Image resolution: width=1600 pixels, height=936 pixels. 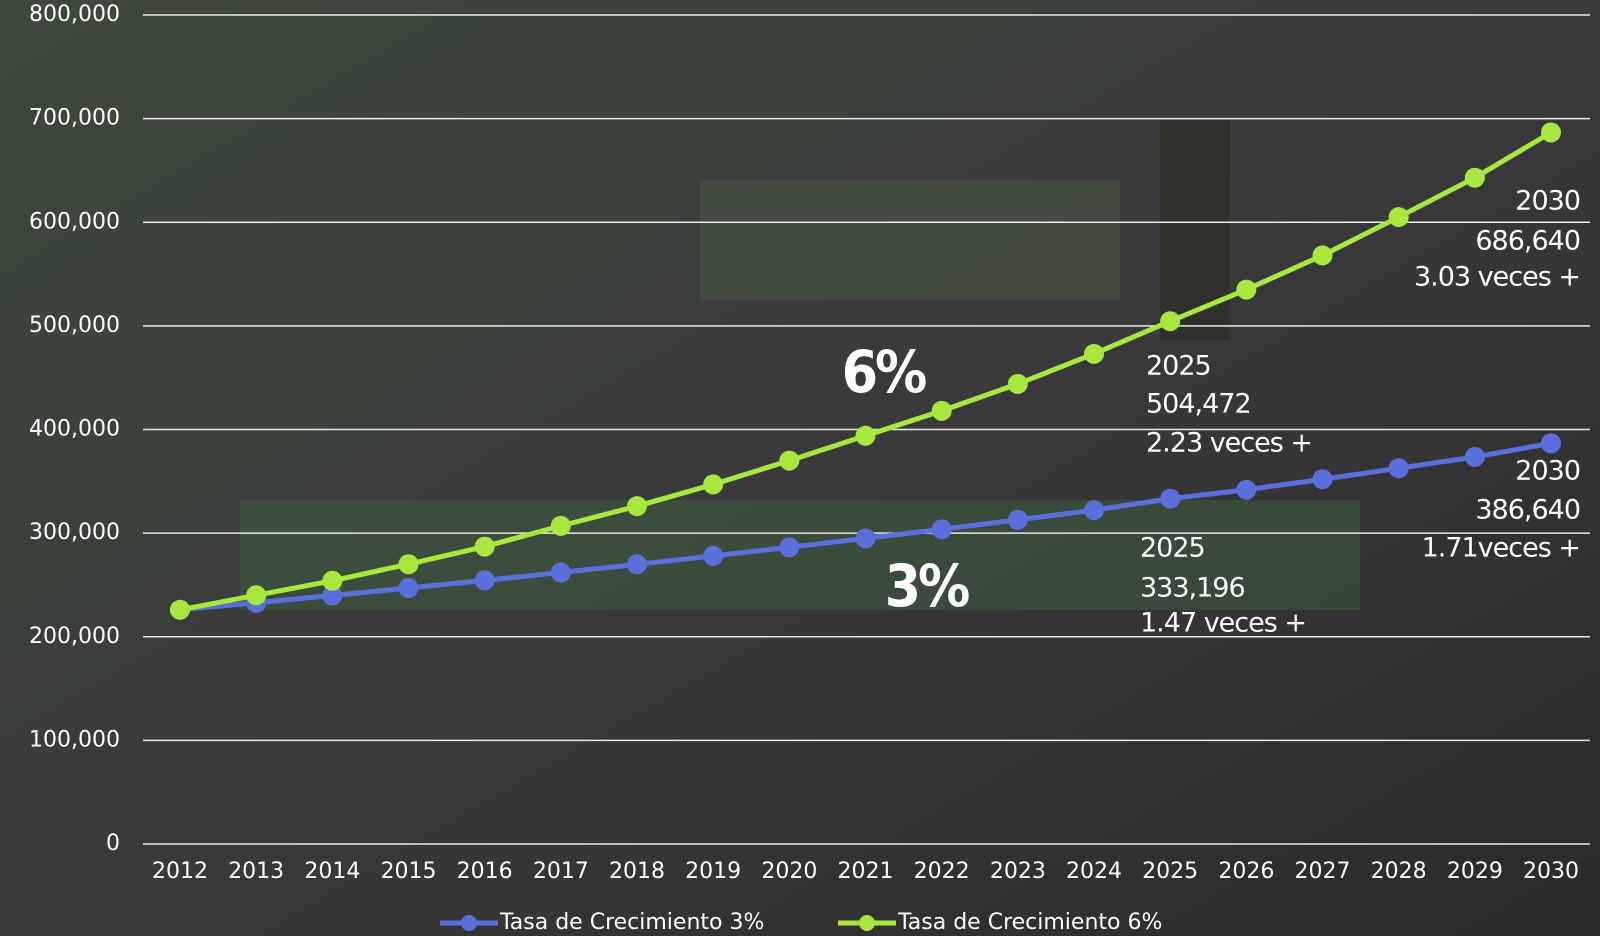 I want to click on annotation: 2.23 veces +, so click(x=1229, y=443).